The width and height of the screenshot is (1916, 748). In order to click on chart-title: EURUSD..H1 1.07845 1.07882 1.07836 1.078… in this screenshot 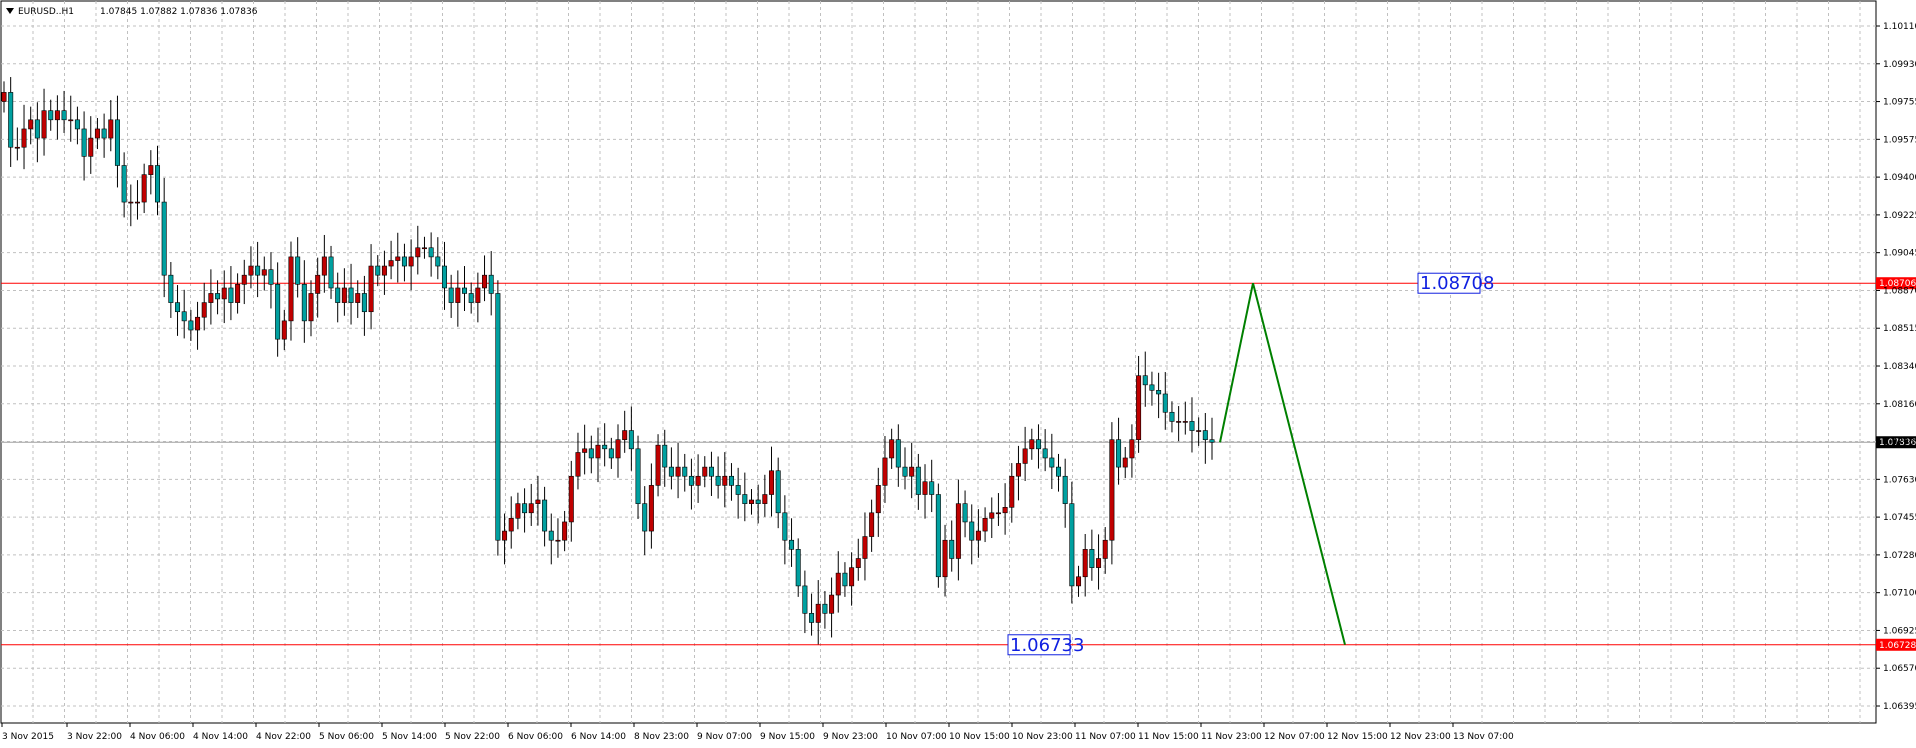, I will do `click(132, 12)`.